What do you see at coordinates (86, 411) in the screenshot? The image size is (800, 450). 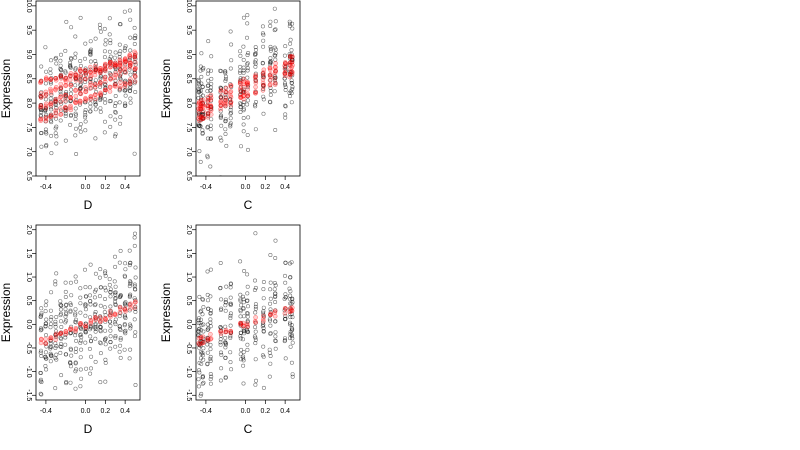 I see `x-tick-label: 0.0` at bounding box center [86, 411].